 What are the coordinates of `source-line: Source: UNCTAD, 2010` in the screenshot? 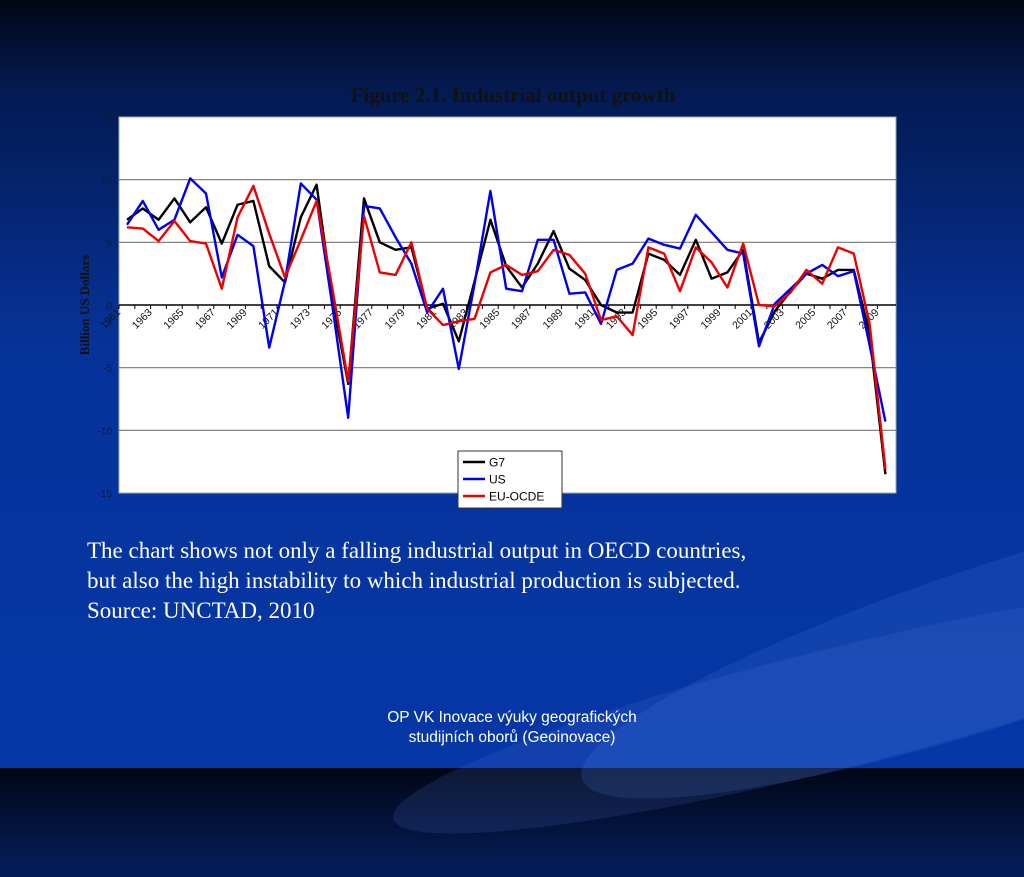 It's located at (537, 611).